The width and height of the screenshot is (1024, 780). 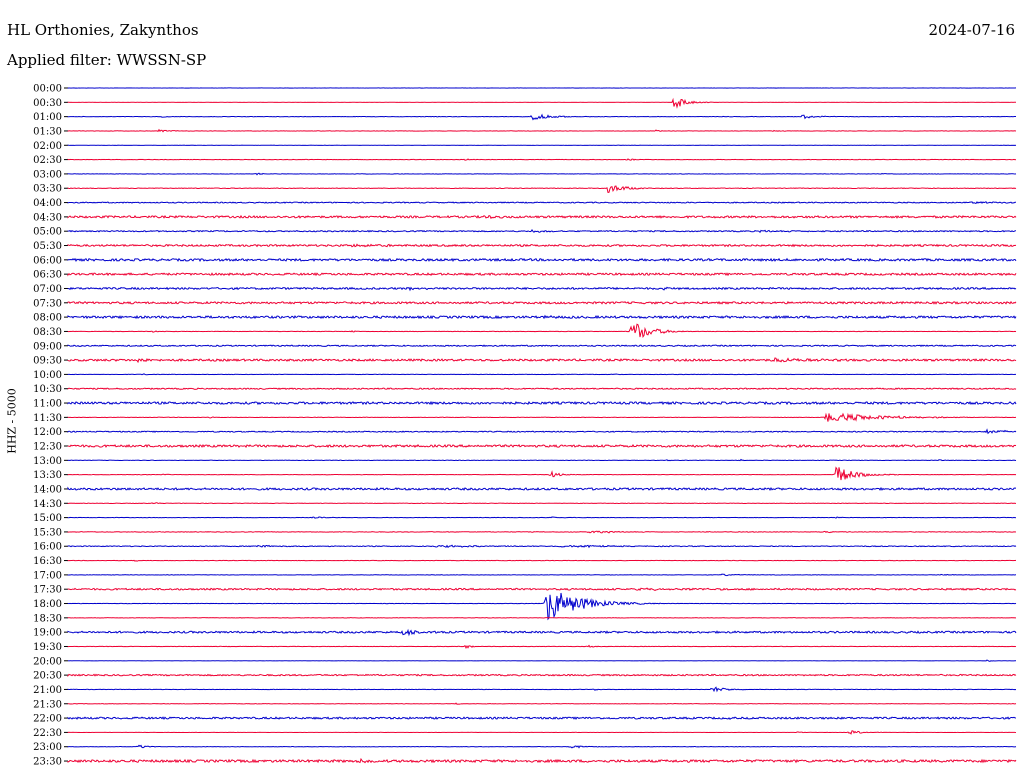 I want to click on time-tick-label: 08:30, so click(x=47, y=332).